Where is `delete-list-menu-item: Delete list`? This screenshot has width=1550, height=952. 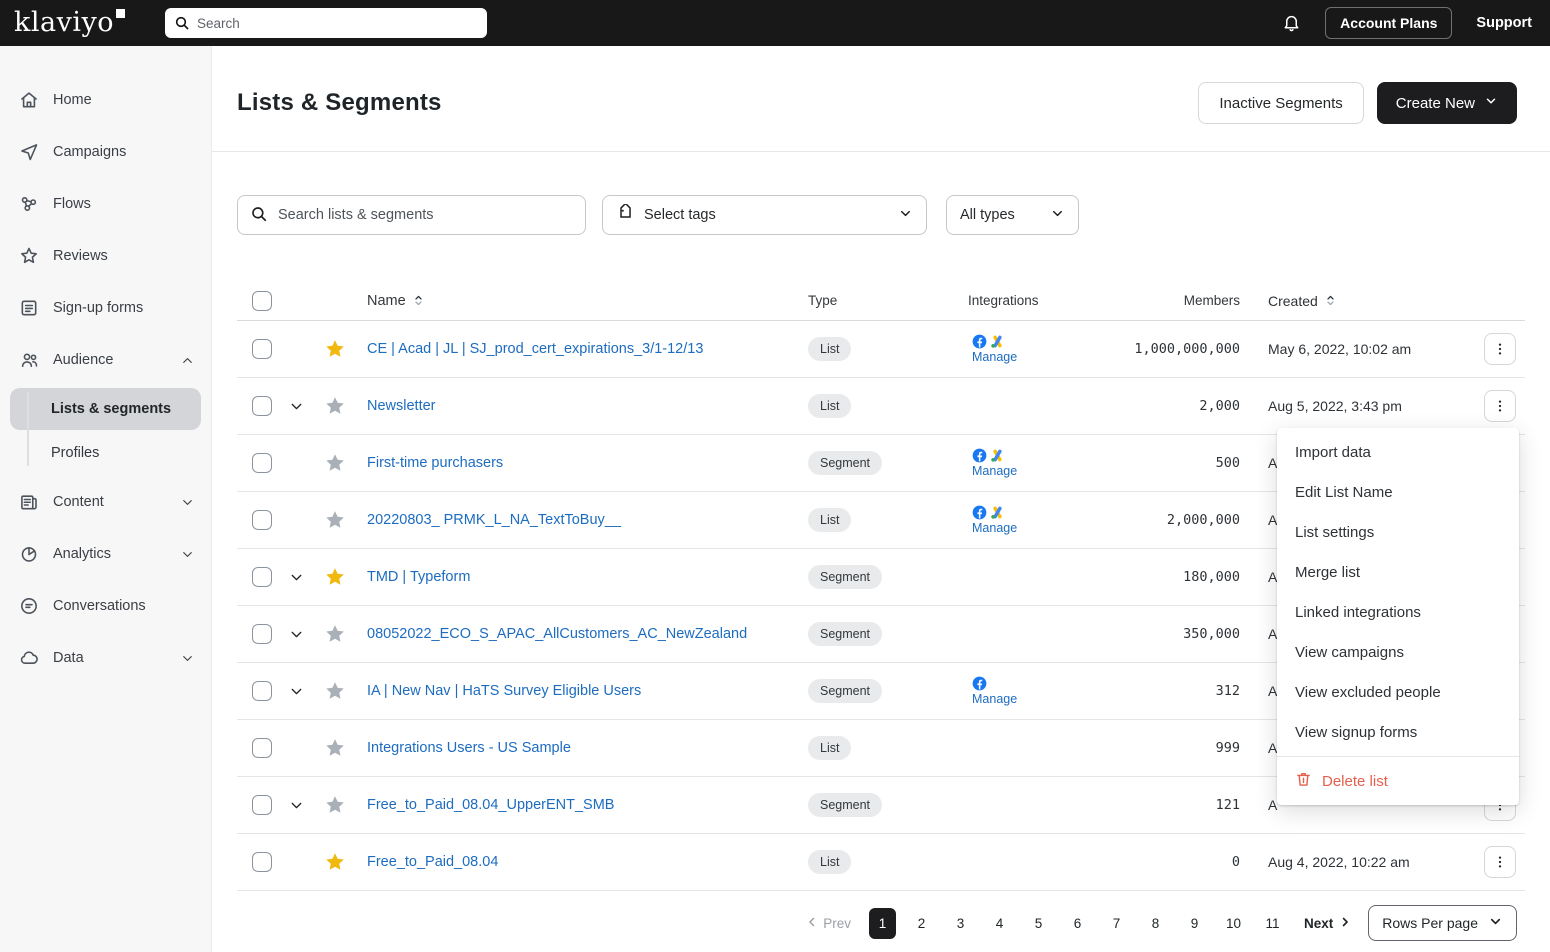 delete-list-menu-item: Delete list is located at coordinates (1398, 780).